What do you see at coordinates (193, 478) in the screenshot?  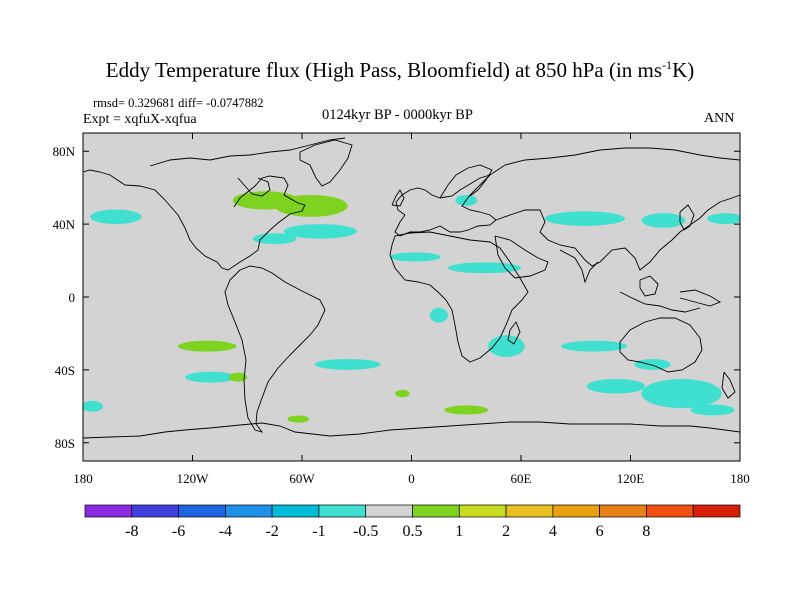 I see `lon-label: 120W` at bounding box center [193, 478].